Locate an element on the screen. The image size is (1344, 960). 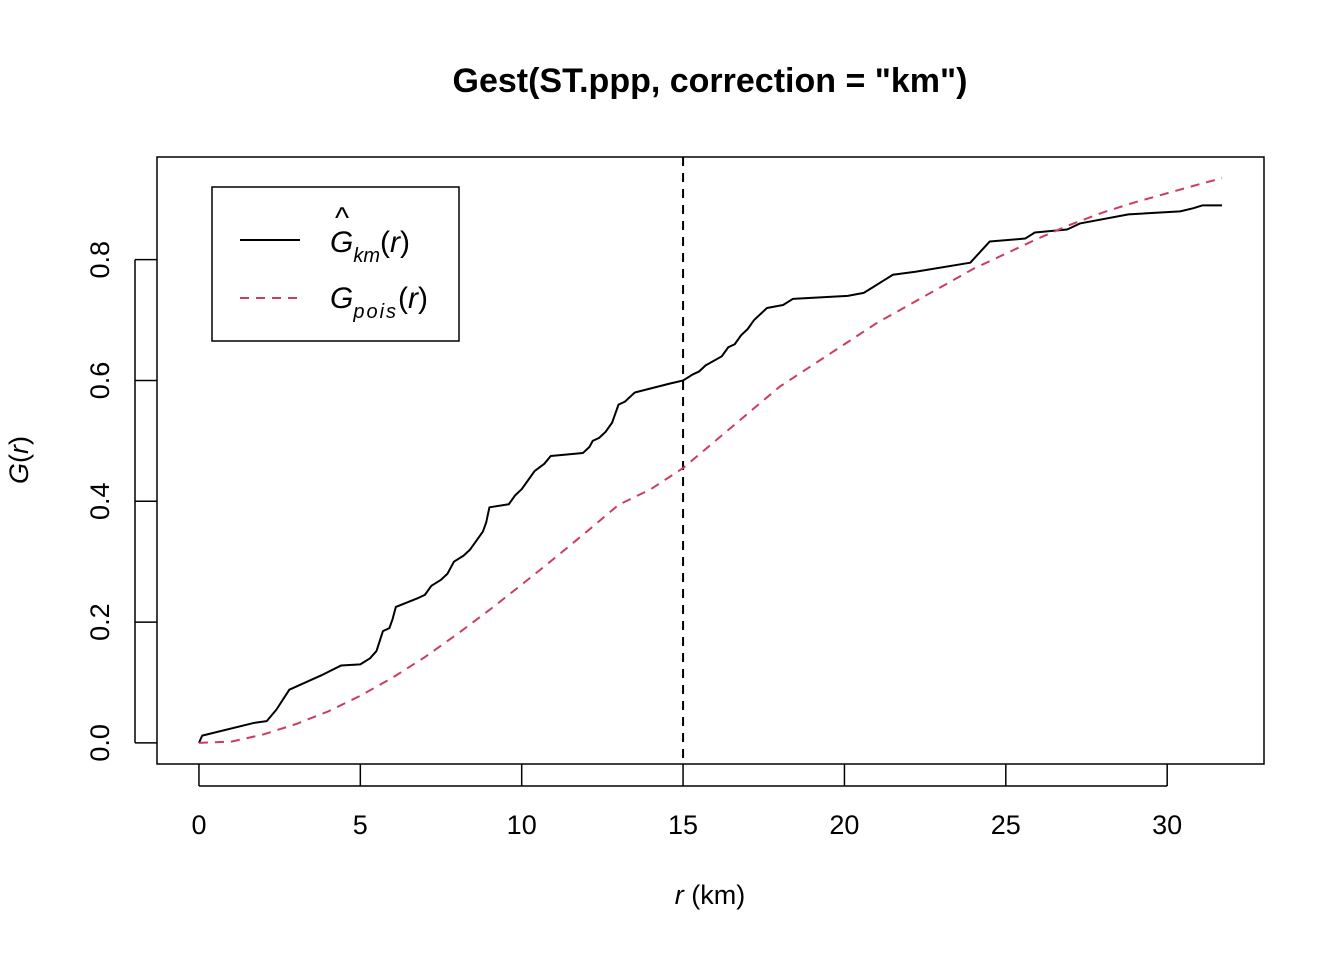
legend-label-gpois: Gpois(r) is located at coordinates (379, 302).